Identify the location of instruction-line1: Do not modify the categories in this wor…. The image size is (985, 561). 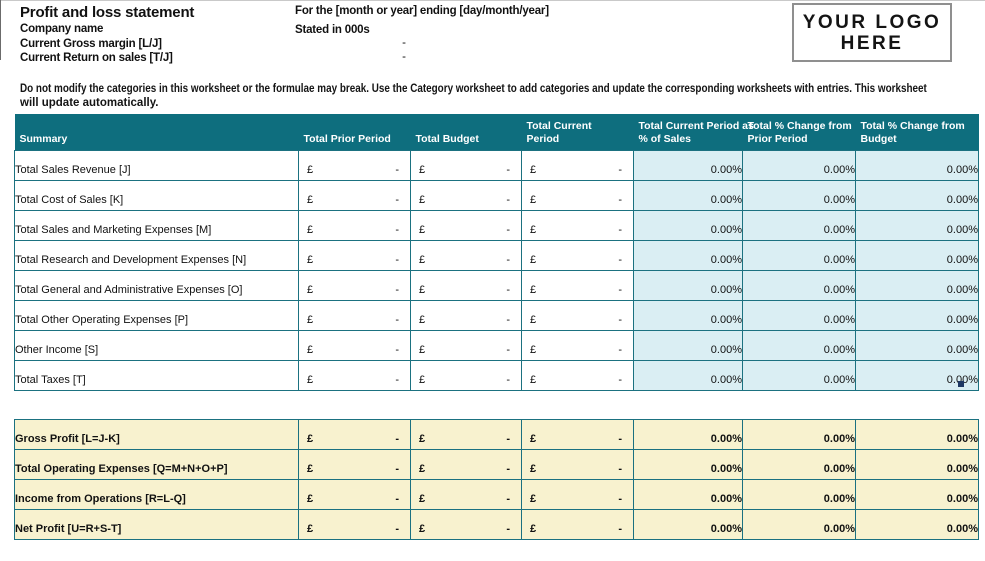
(473, 89).